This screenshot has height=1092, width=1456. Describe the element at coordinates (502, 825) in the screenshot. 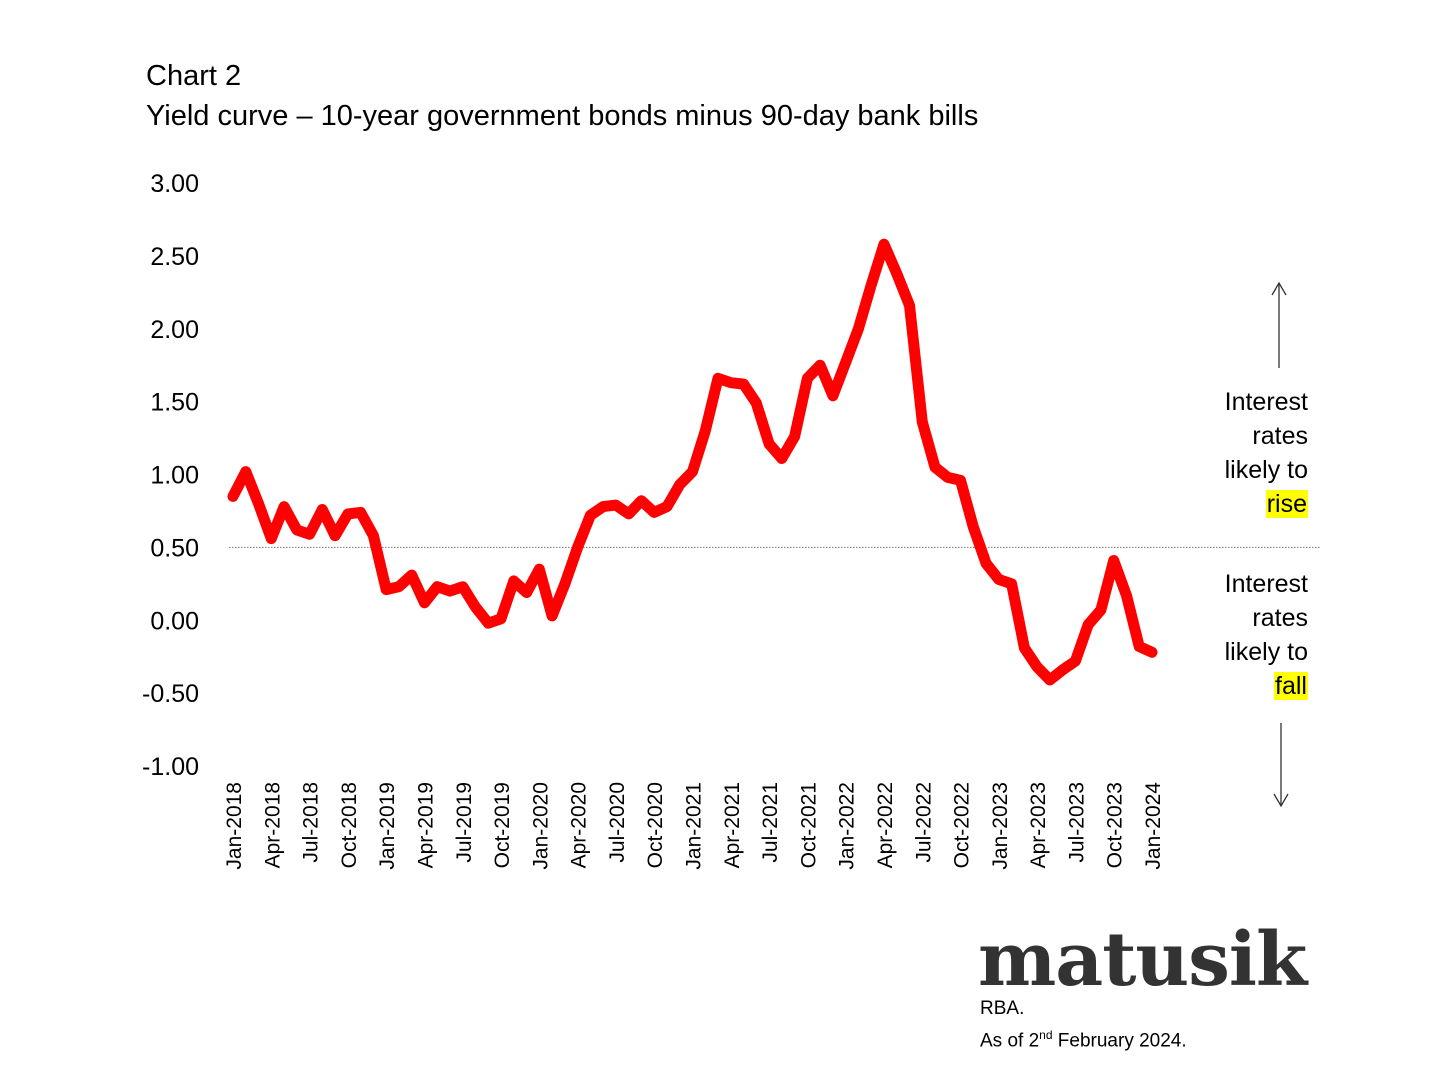

I see `x-tick-label: Oct-2019` at that location.